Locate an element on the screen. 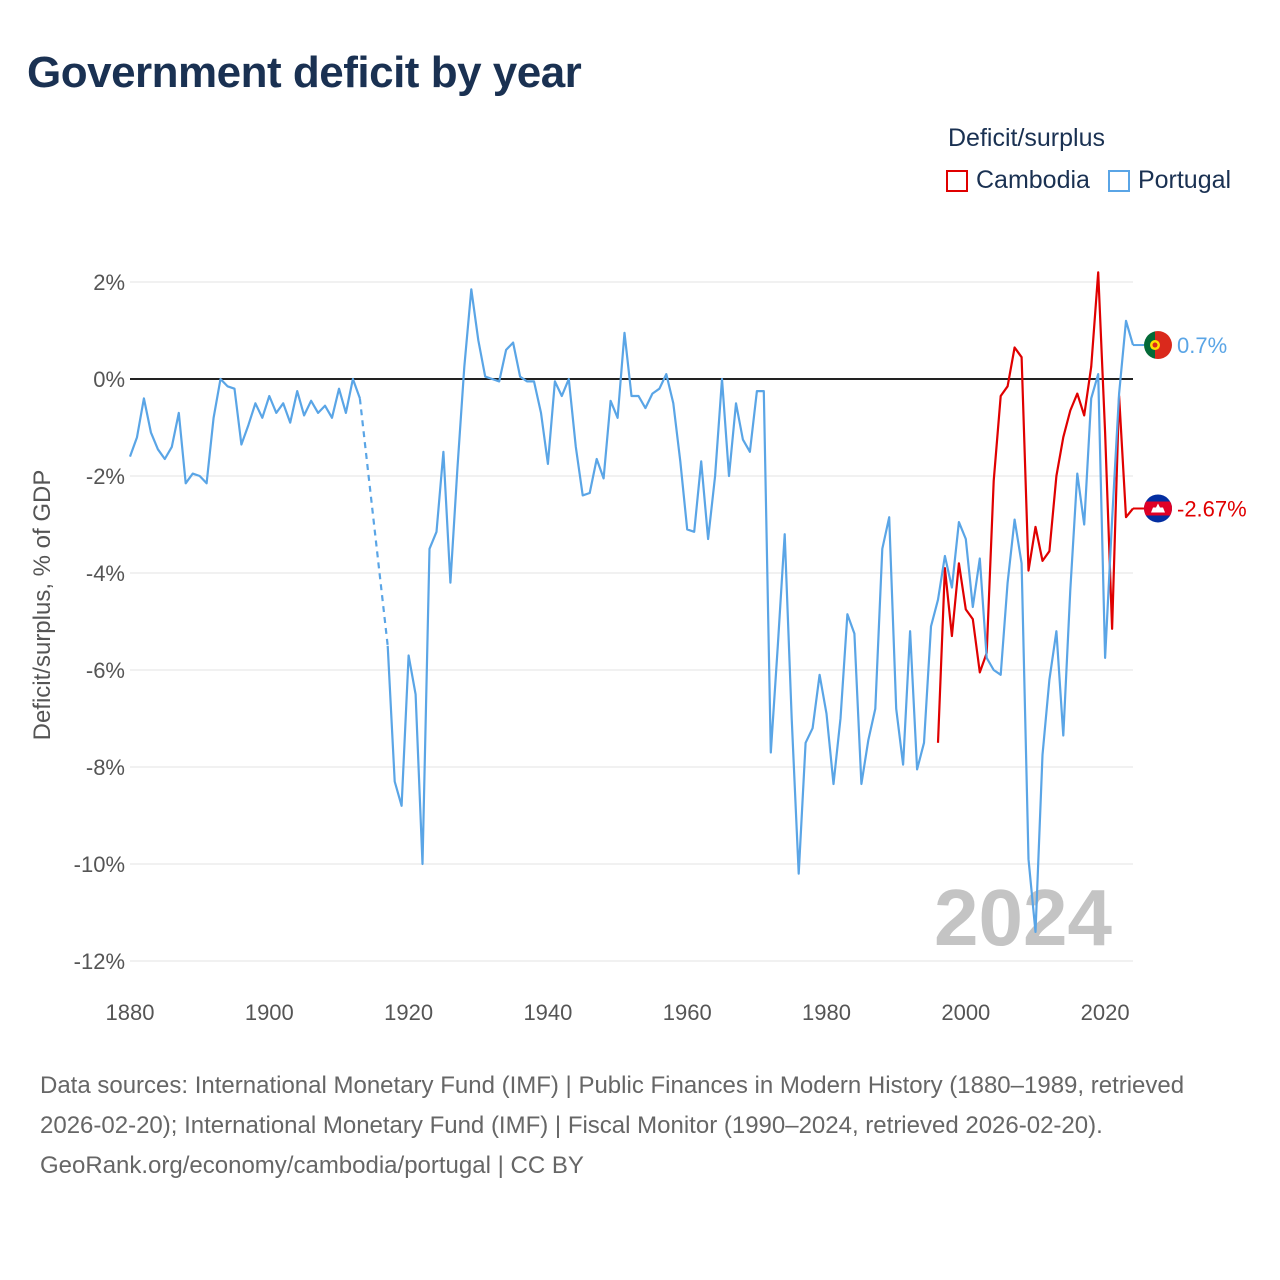 This screenshot has height=1280, width=1280. y-axis-ticks: 2% 0% -2% -4% -6% -8% -10% -12% is located at coordinates (99, 622).